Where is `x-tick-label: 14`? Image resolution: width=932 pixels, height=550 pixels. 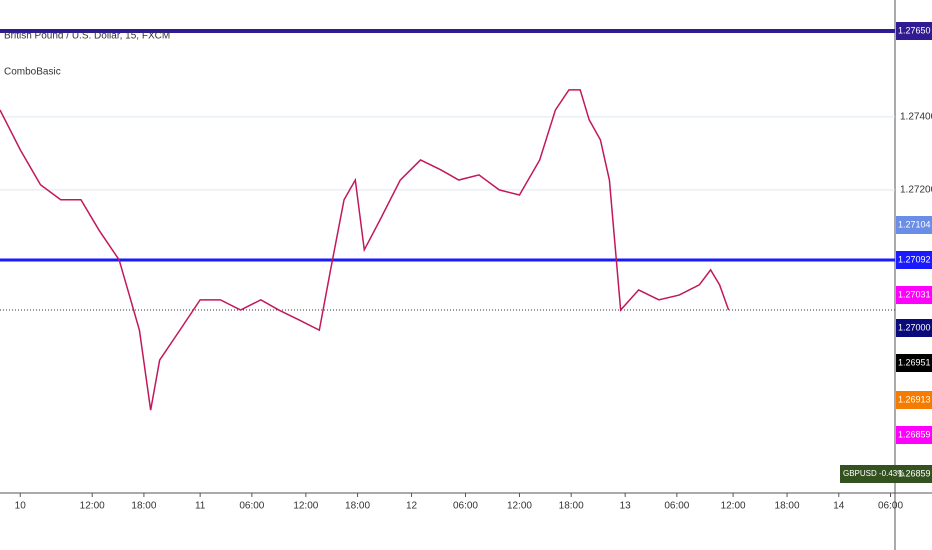 x-tick-label: 14 is located at coordinates (839, 506).